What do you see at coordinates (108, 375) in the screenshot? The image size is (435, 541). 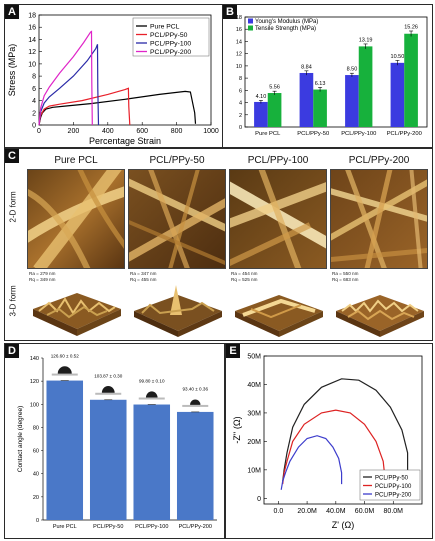 I see `value-label-d: 103.87 ± 0.30` at bounding box center [108, 375].